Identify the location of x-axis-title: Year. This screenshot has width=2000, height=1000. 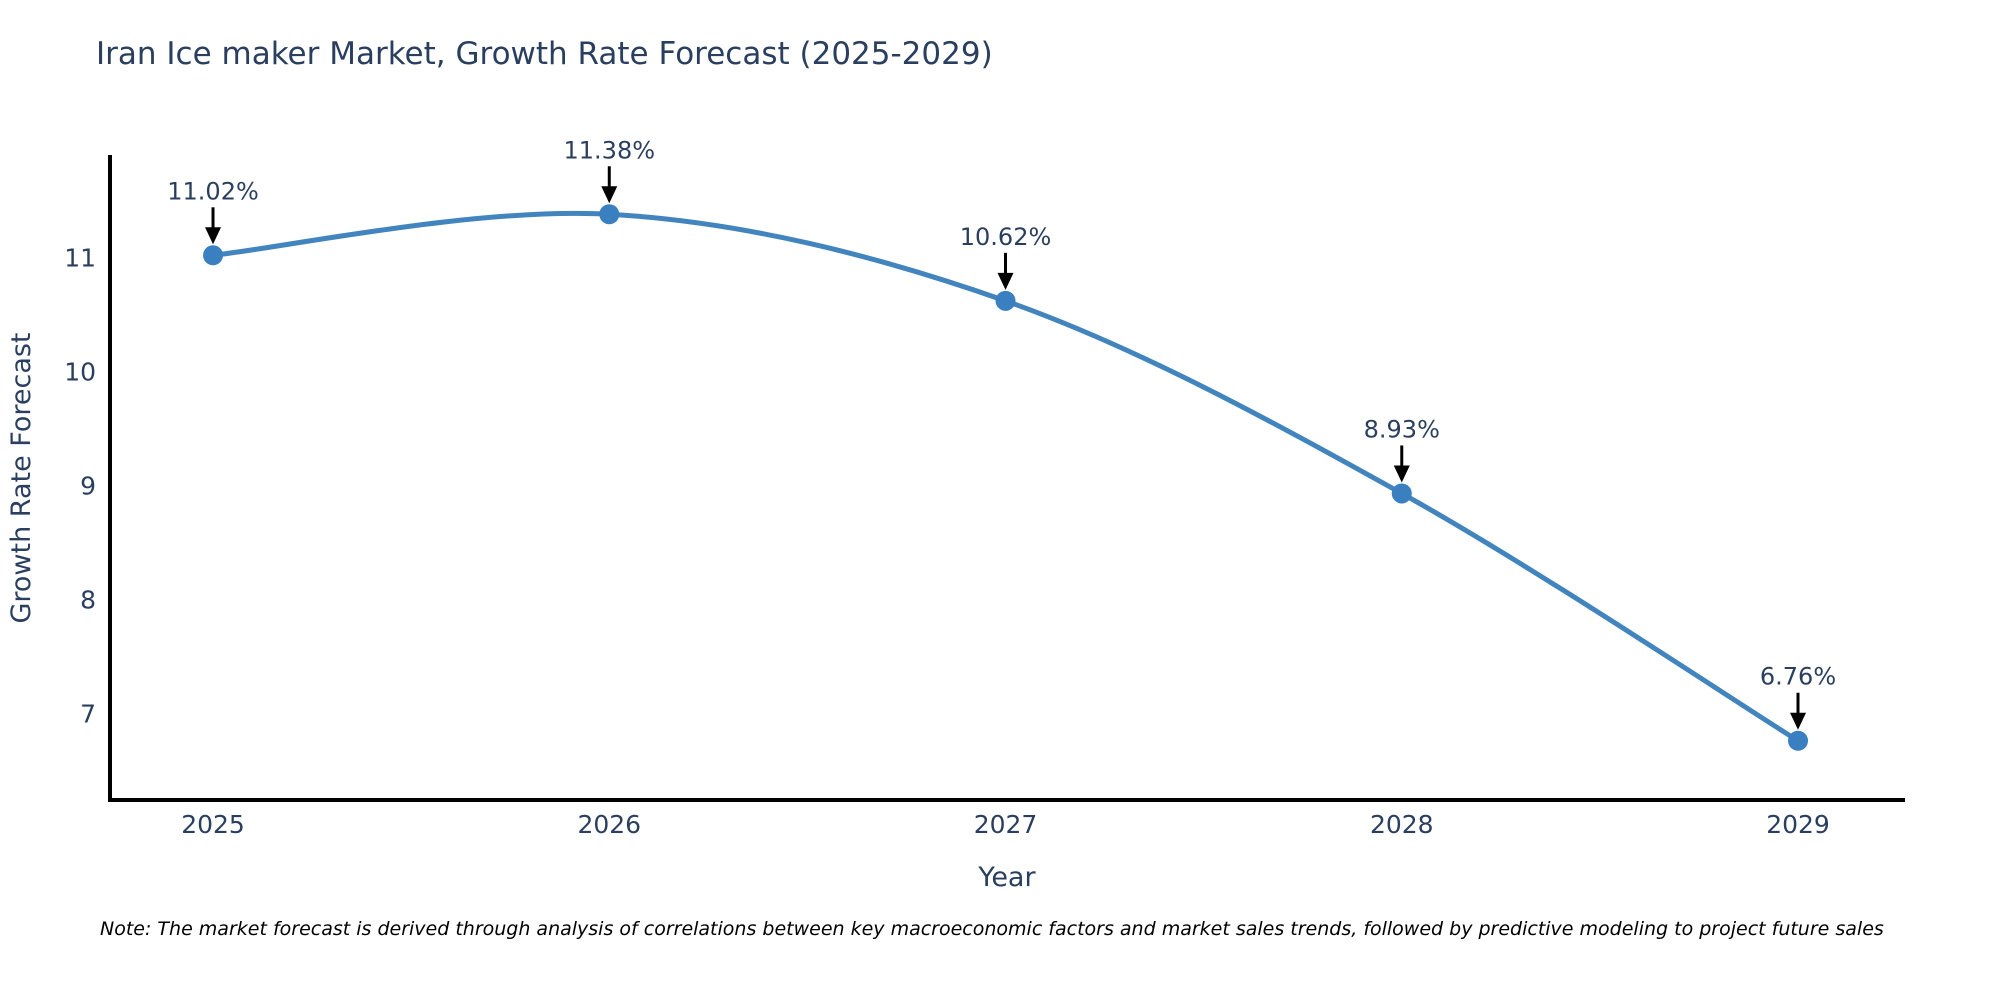
(1006, 877).